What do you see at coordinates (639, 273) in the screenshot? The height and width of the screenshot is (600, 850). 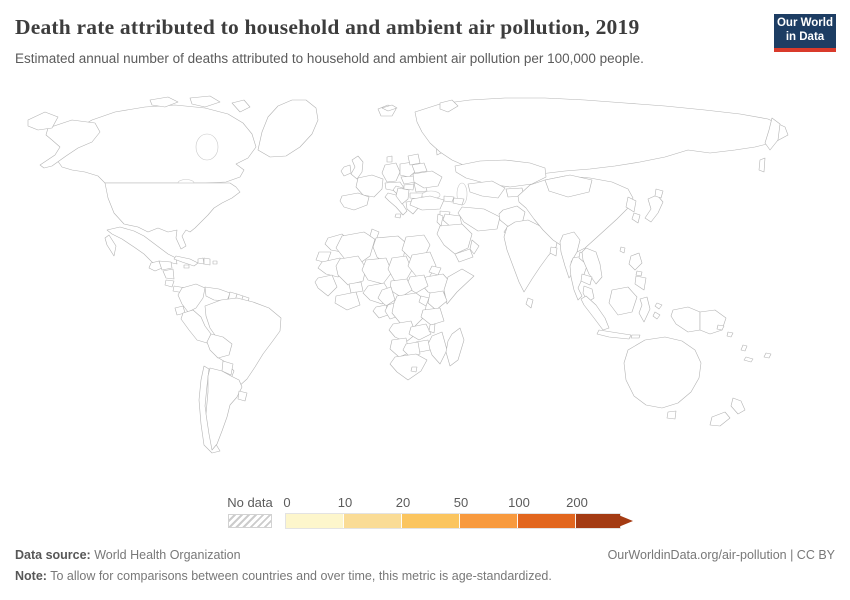 I see `region-philippines-visayas` at bounding box center [639, 273].